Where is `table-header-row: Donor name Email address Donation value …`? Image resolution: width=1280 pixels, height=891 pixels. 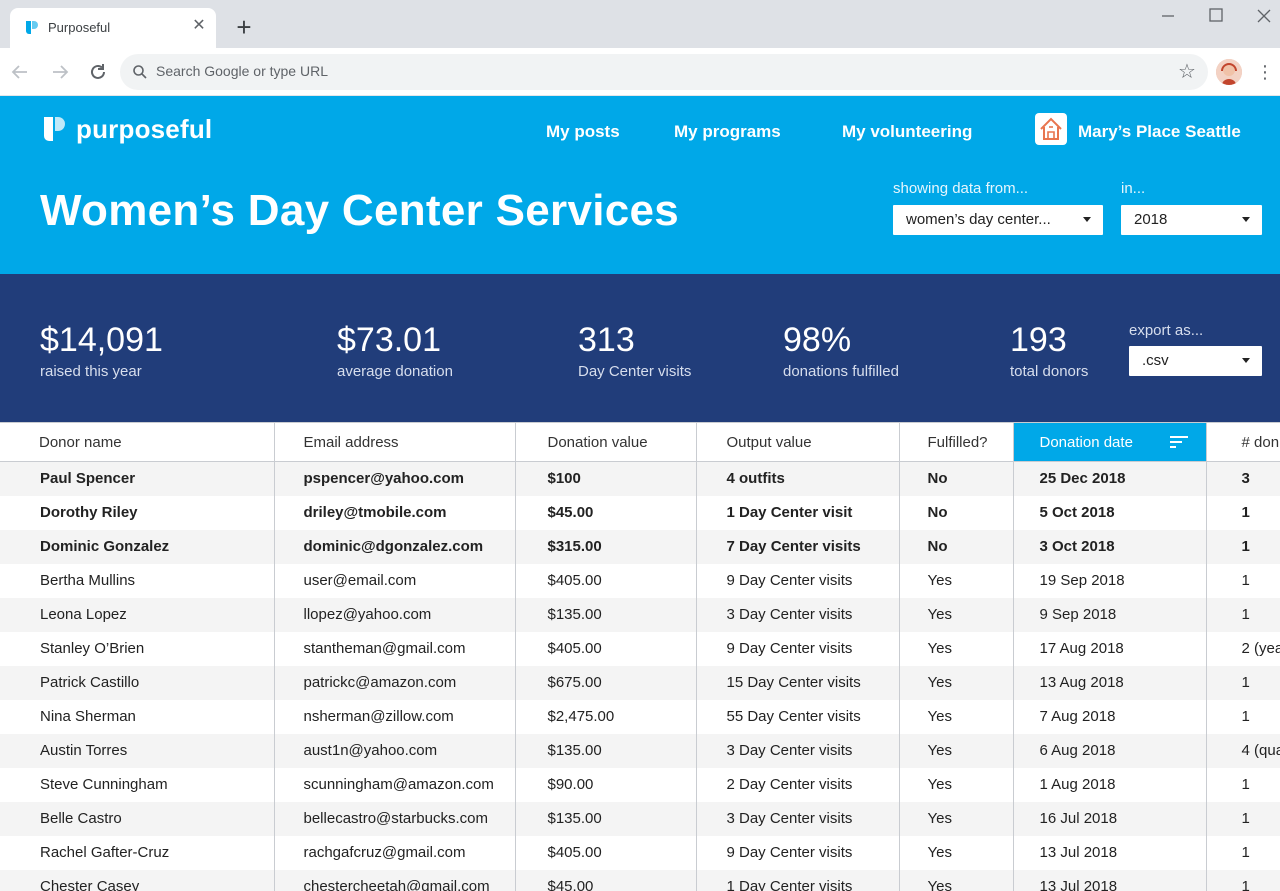
table-header-row: Donor name Email address Donation value … is located at coordinates (640, 442).